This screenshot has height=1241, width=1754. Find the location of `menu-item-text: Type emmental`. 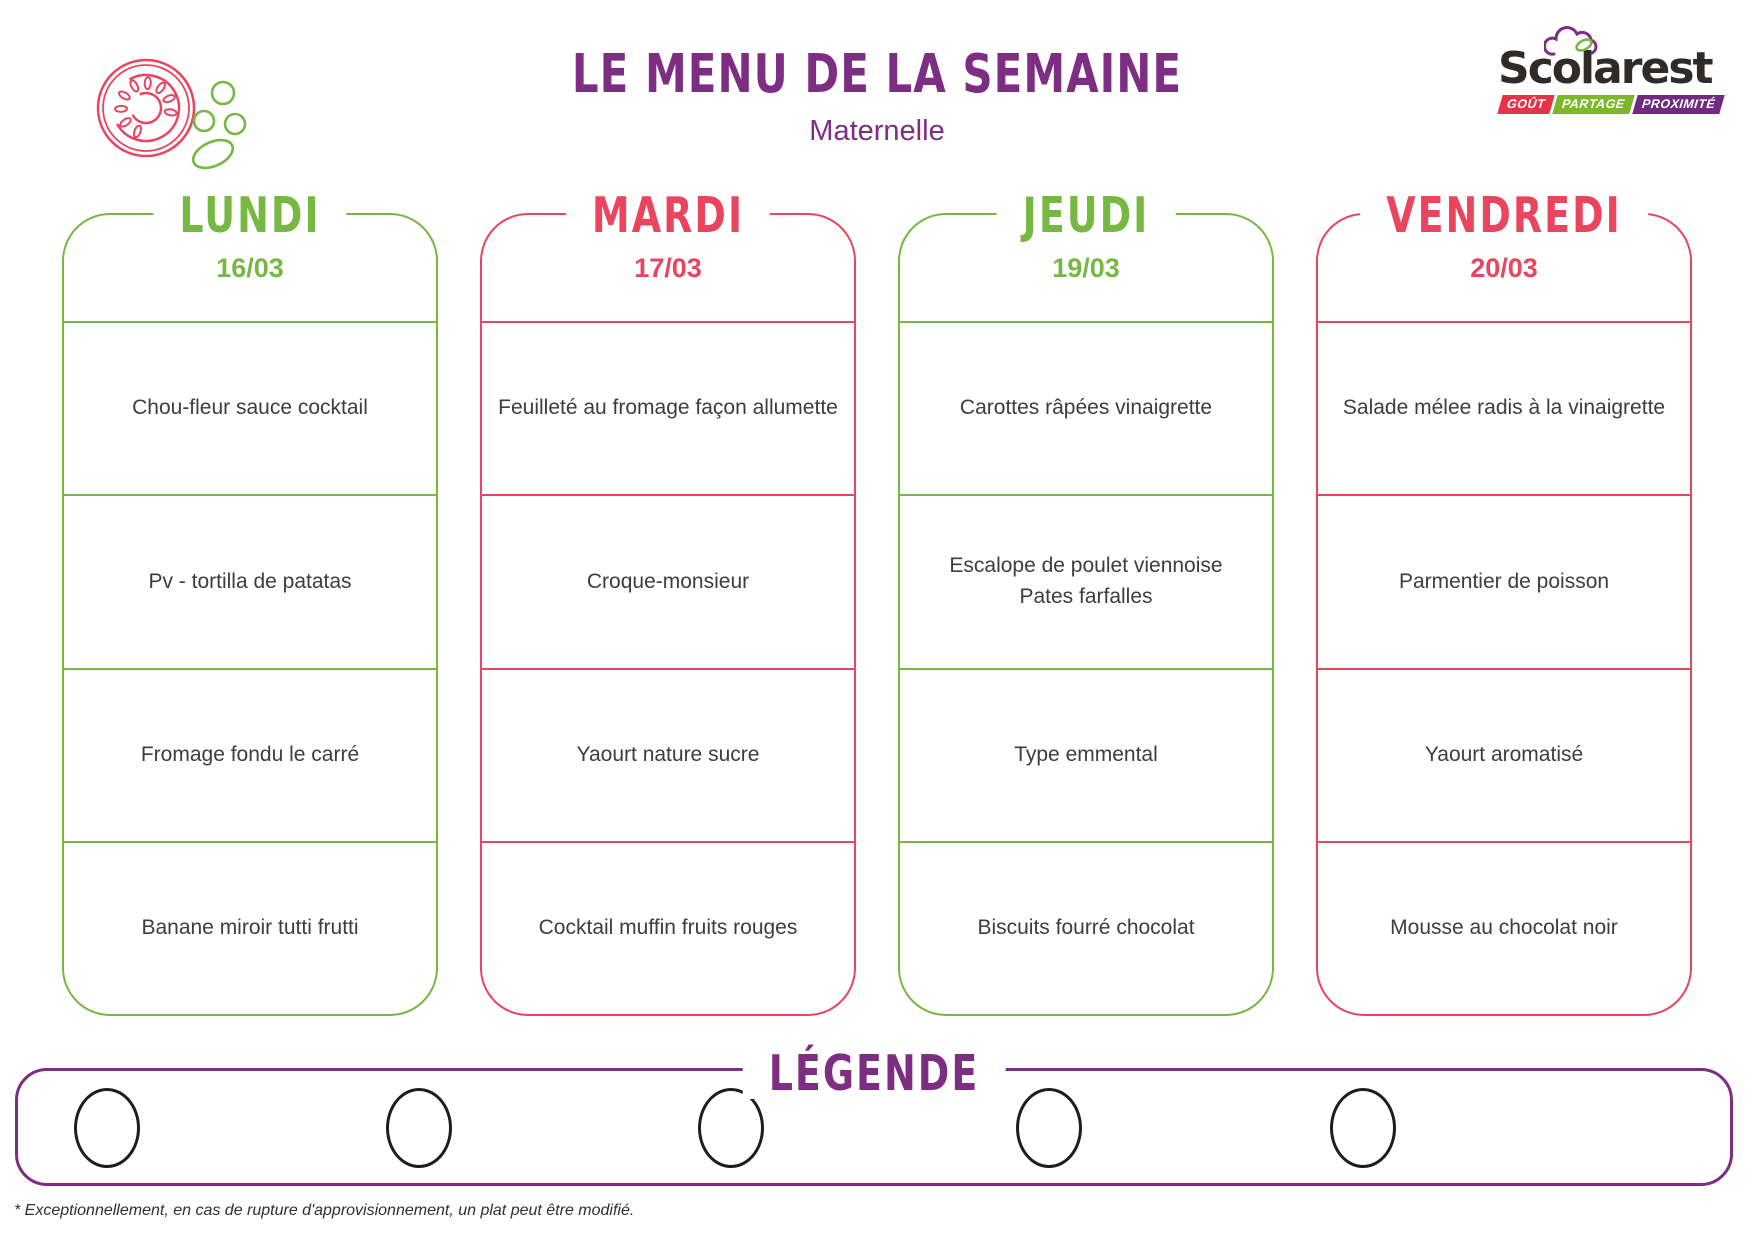

menu-item-text: Type emmental is located at coordinates (1086, 754).